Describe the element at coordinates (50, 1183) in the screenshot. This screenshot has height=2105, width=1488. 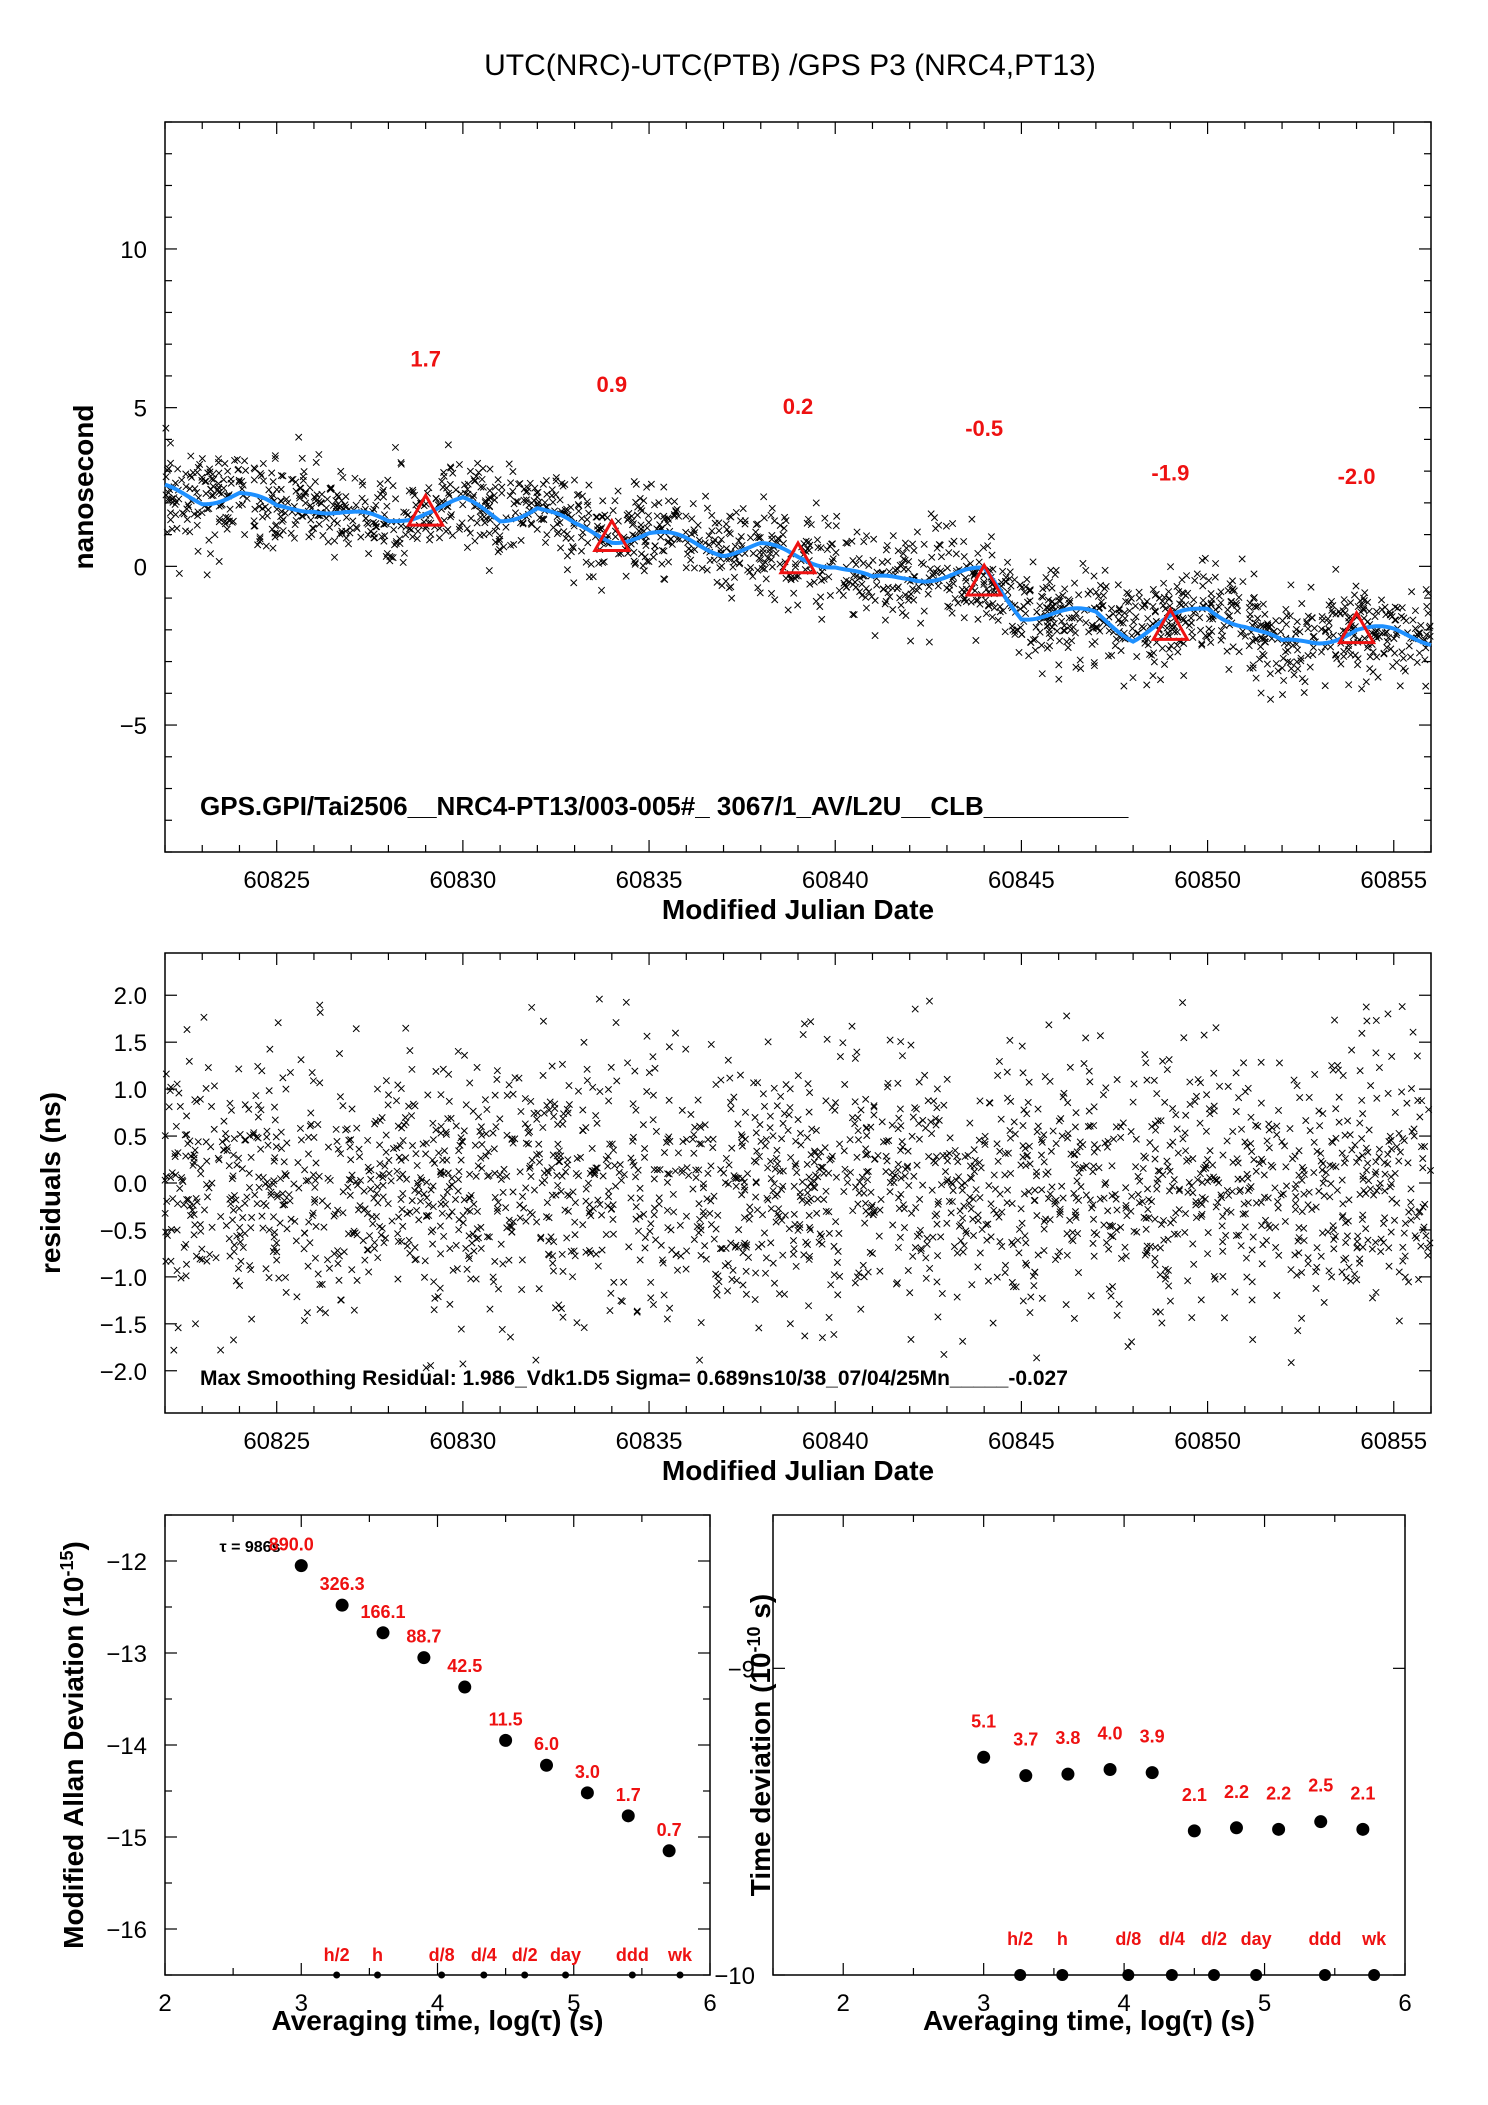
I see `y-axis-label: residuals (ns)` at that location.